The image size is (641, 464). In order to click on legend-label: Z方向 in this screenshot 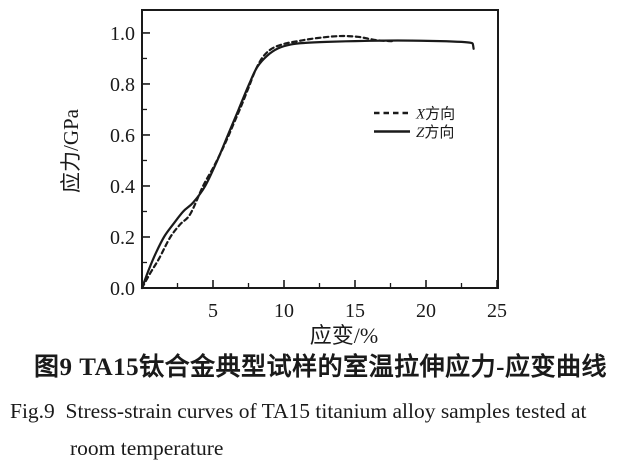, I will do `click(435, 132)`.